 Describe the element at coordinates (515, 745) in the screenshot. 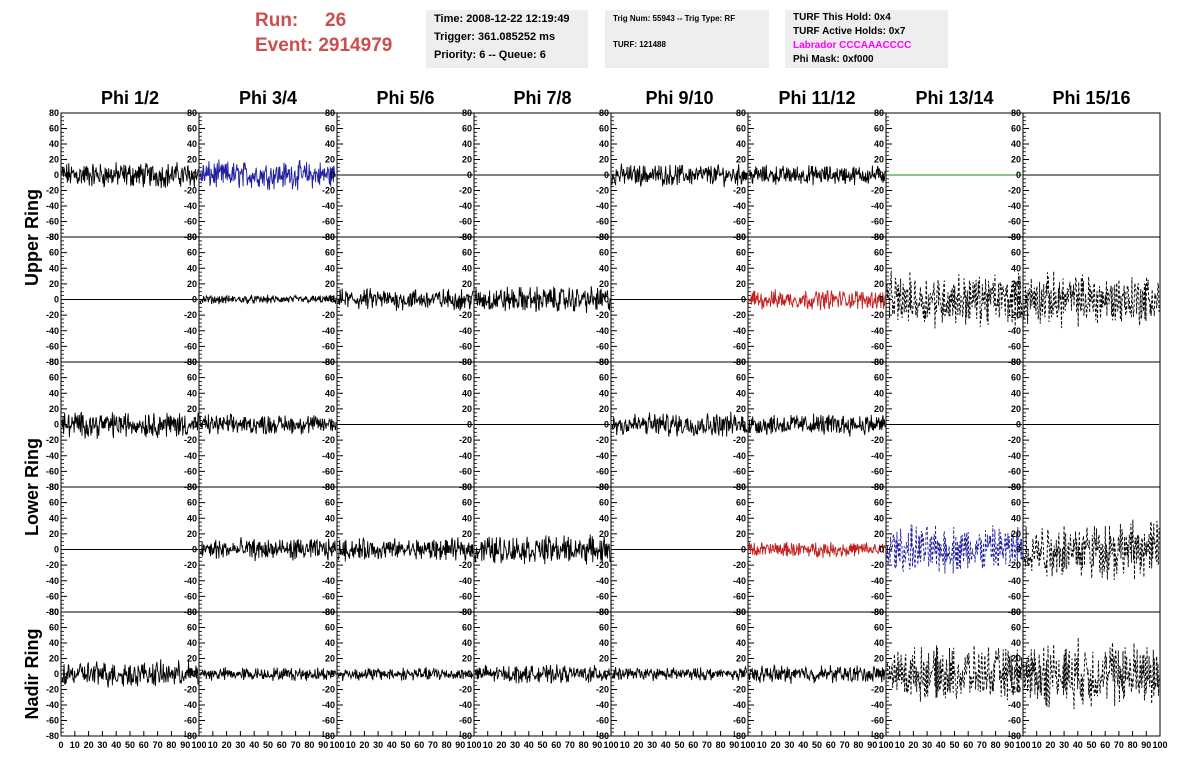

I see `x-tick-label: 30` at that location.